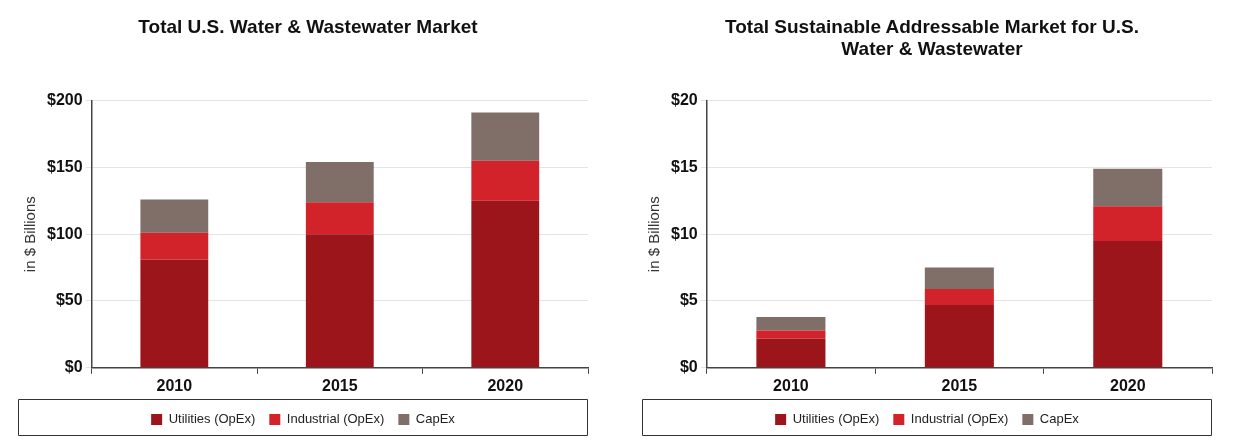 The width and height of the screenshot is (1248, 447). Describe the element at coordinates (932, 38) in the screenshot. I see `chart-title: Total Sustainable Addressable Market for U.S. Water & Wastewater` at that location.